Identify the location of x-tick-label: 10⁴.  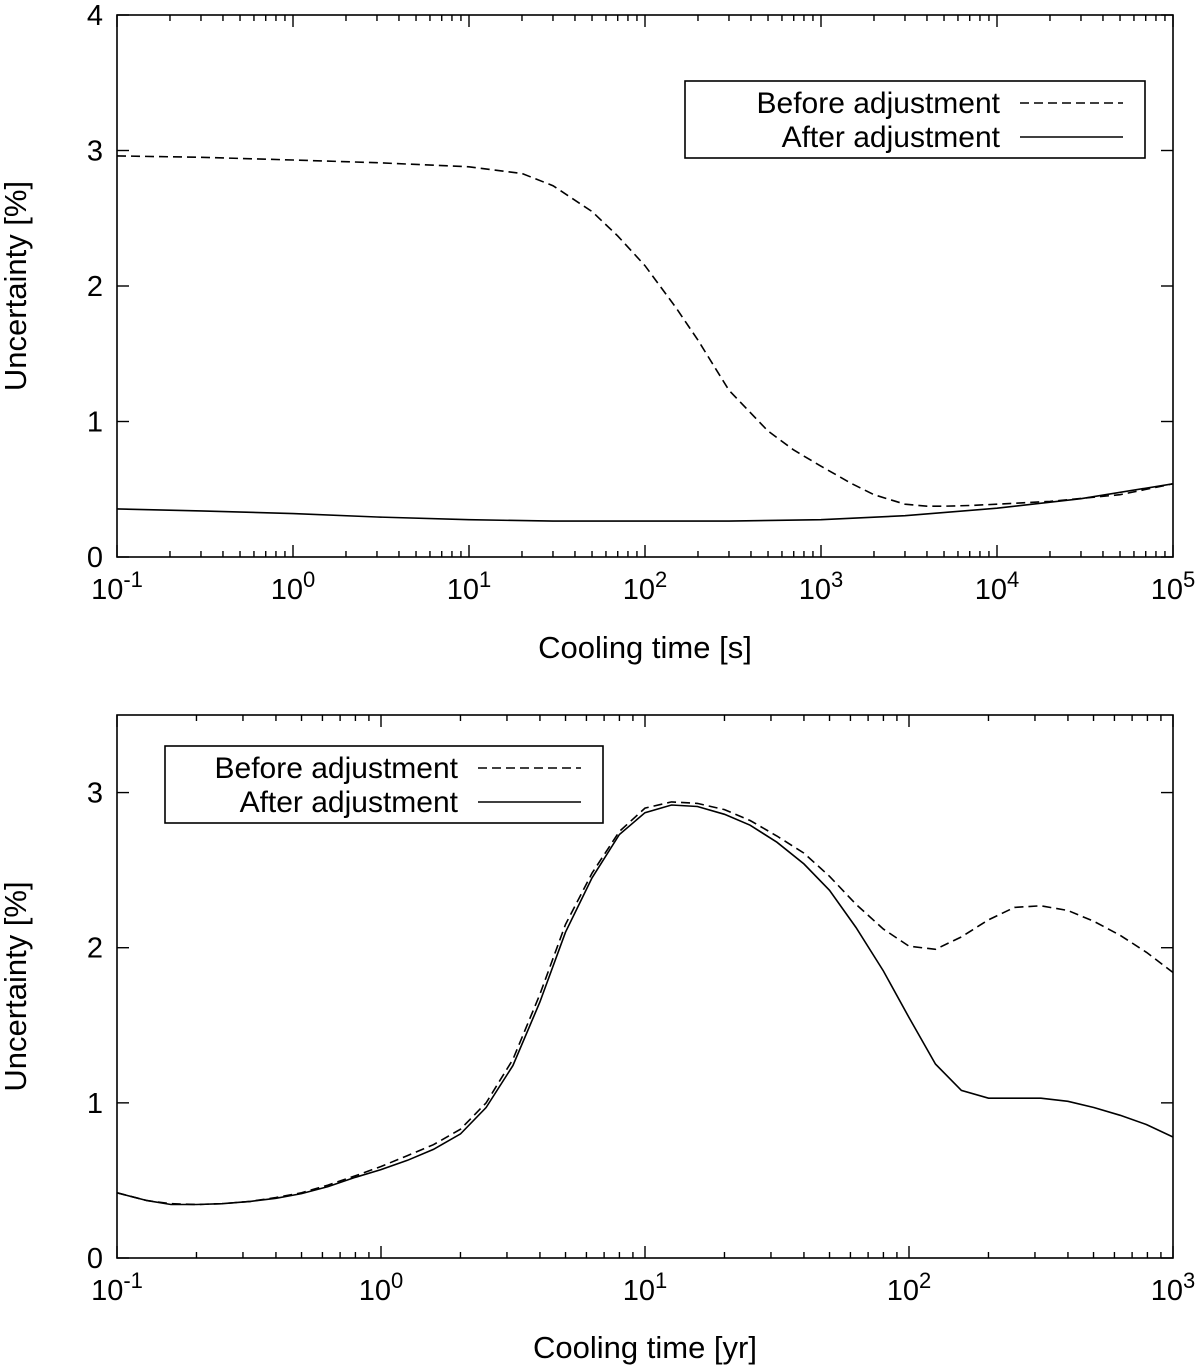
(997, 586).